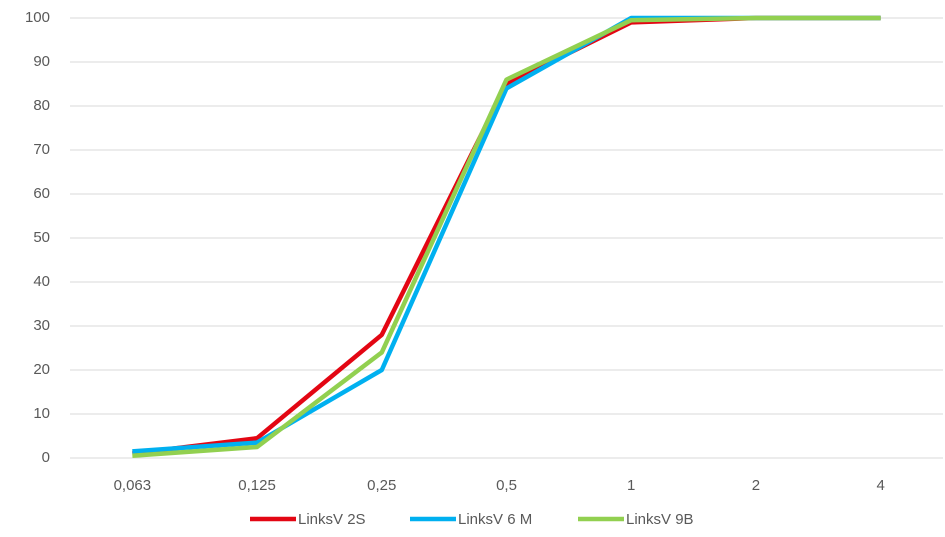  Describe the element at coordinates (631, 485) in the screenshot. I see `x-tick-label: 1` at that location.